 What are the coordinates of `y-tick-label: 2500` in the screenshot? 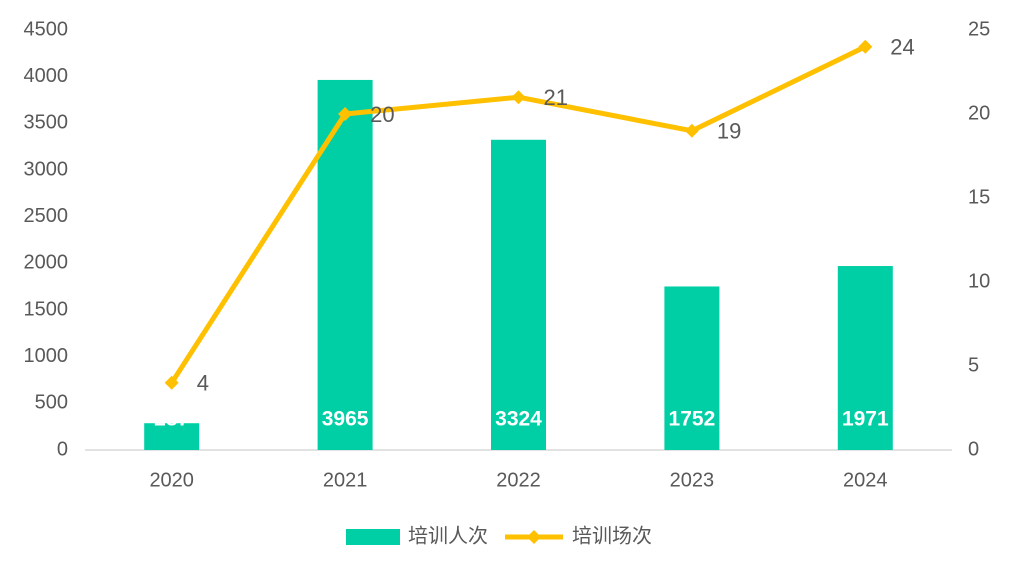 It's located at (46, 216).